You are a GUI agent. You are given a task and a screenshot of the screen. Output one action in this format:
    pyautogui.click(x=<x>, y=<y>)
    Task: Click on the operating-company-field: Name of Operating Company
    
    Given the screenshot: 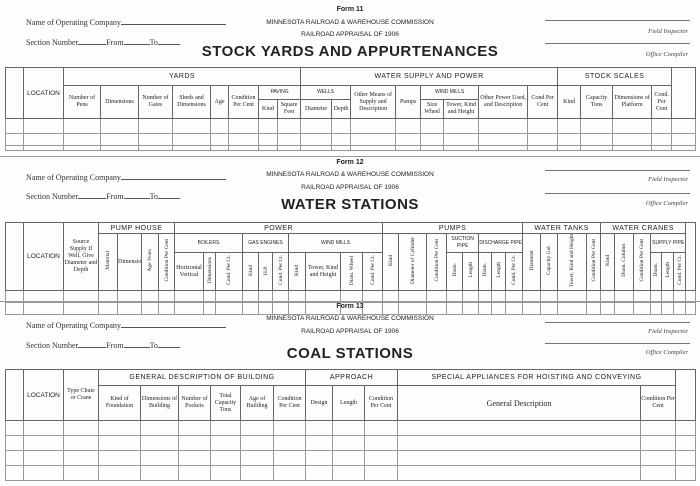 What is the action you would take?
    pyautogui.click(x=126, y=325)
    